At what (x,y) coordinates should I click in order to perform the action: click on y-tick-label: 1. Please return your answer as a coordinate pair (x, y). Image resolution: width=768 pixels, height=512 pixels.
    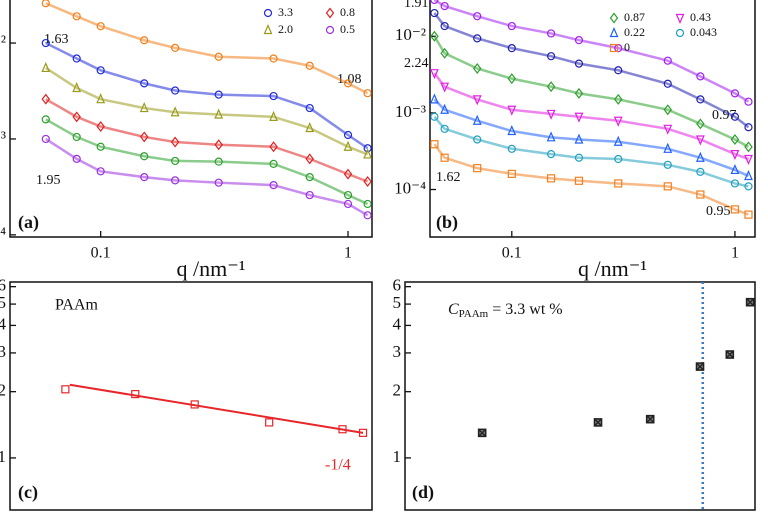
    Looking at the image, I should click on (3, 456).